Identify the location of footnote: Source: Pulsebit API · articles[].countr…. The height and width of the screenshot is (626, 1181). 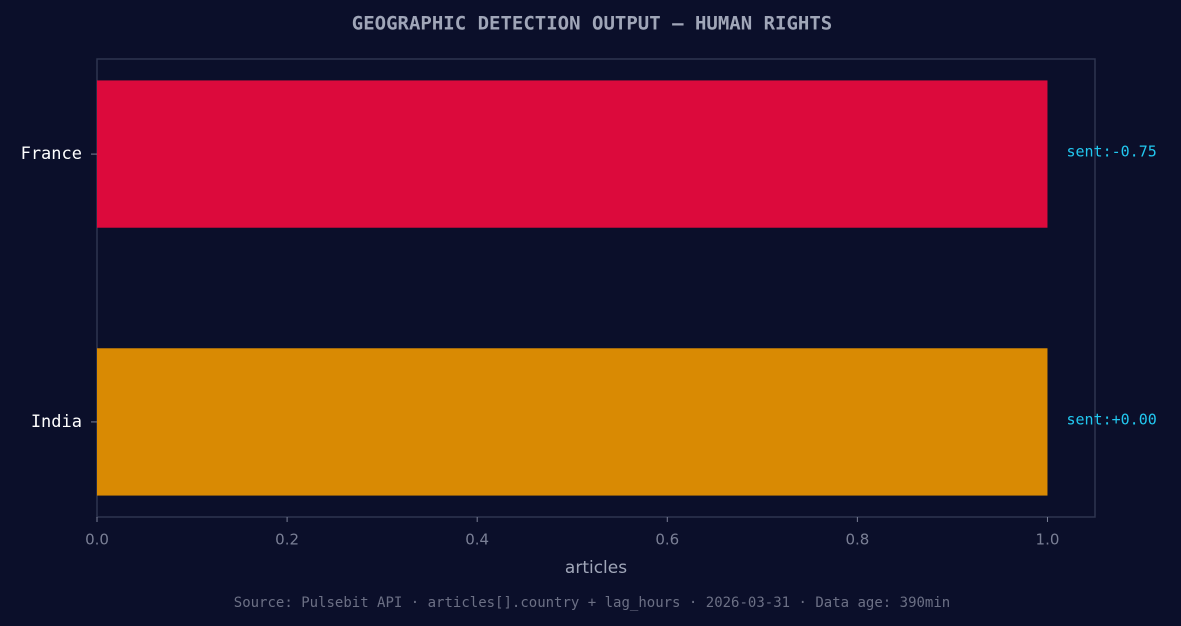
(592, 603).